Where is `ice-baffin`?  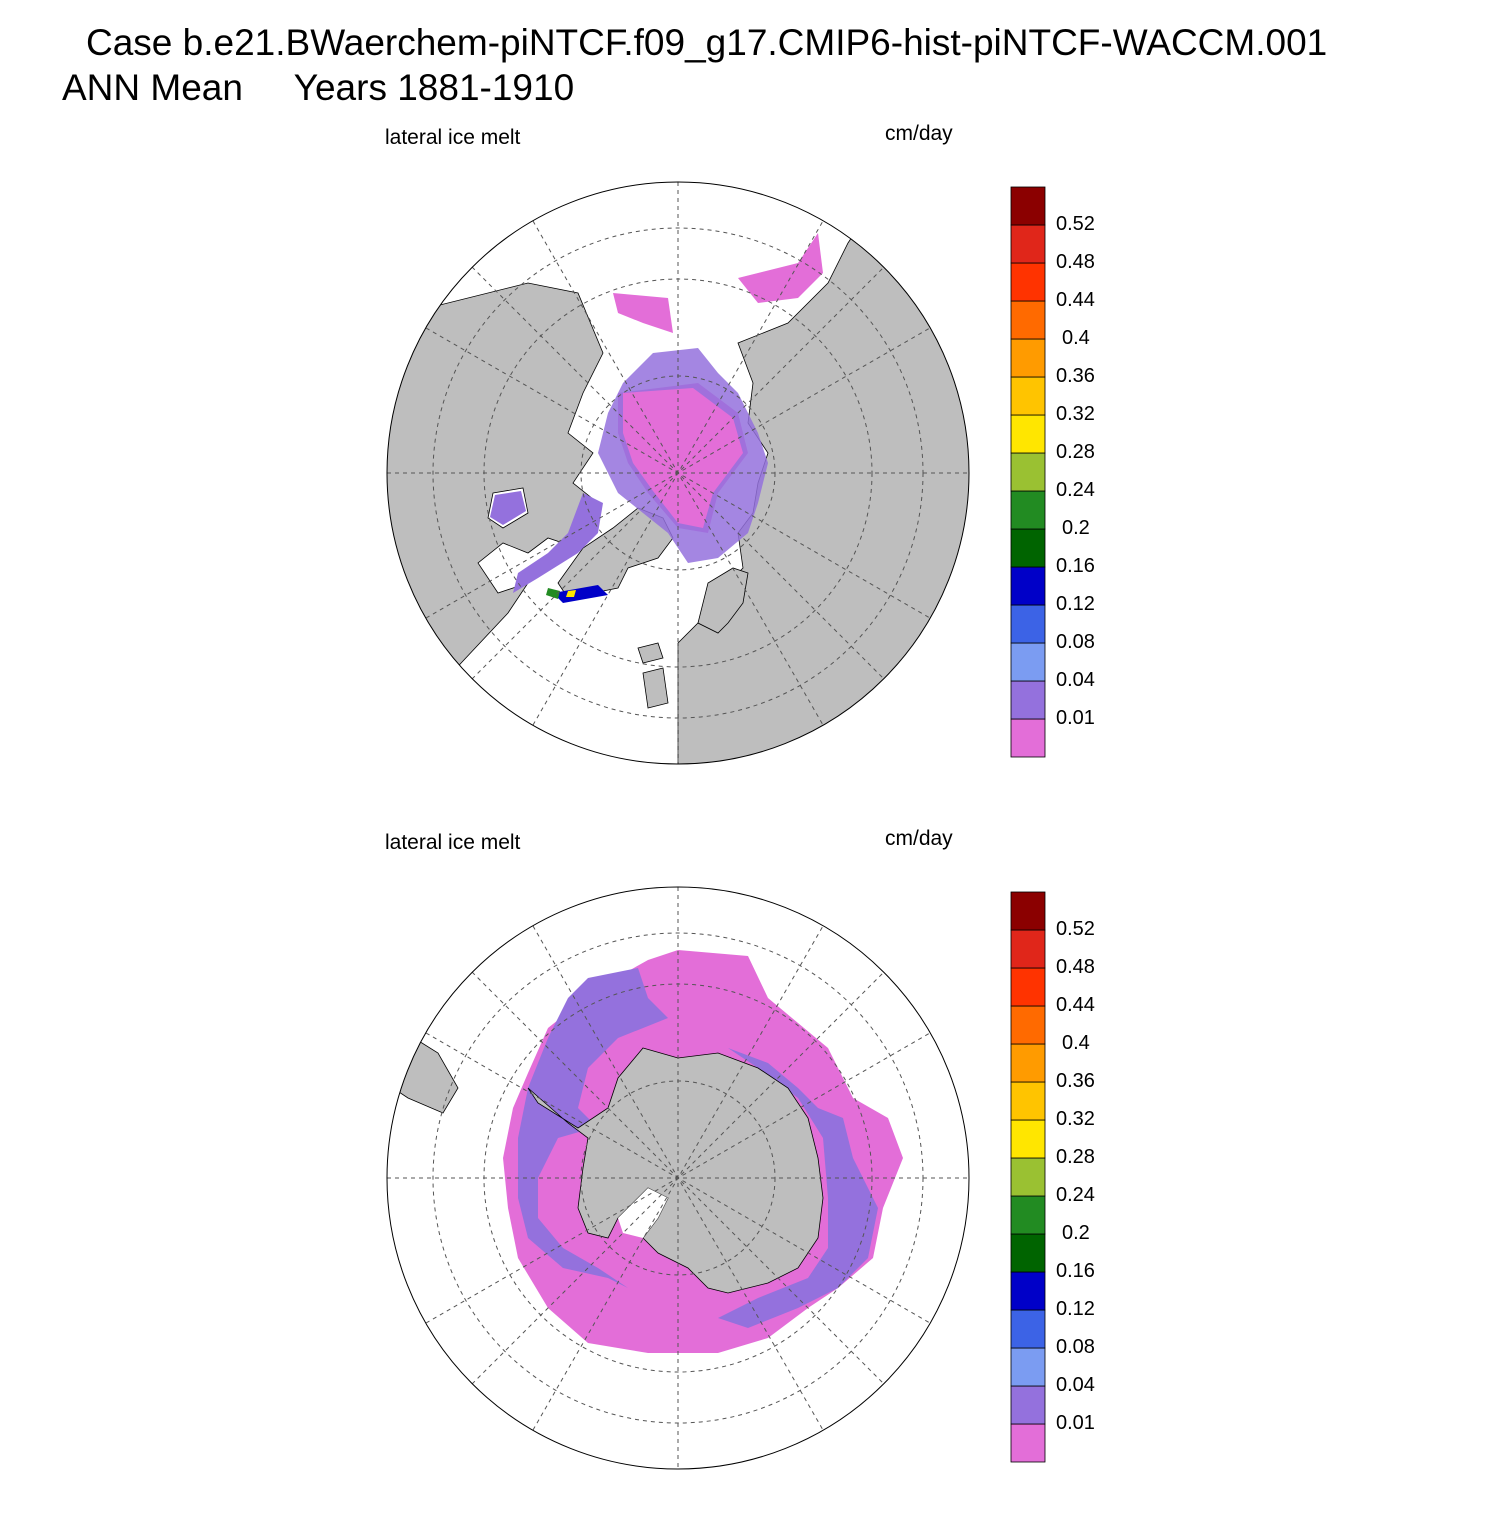
ice-baffin is located at coordinates (558, 543).